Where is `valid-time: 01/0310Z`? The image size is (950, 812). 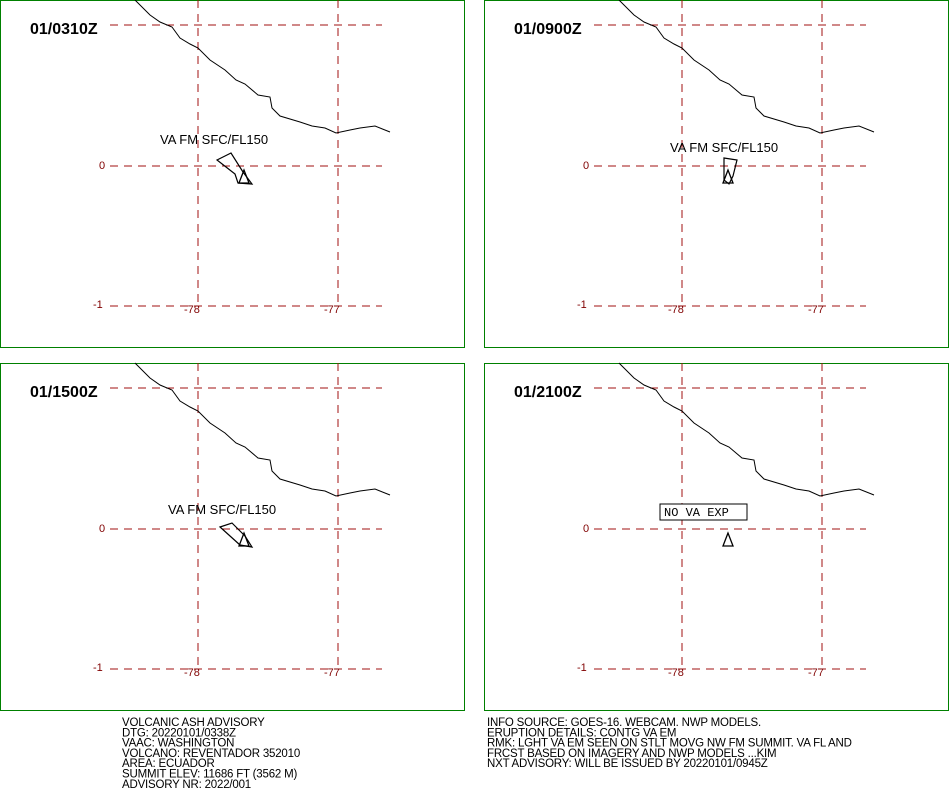 valid-time: 01/0310Z is located at coordinates (64, 29).